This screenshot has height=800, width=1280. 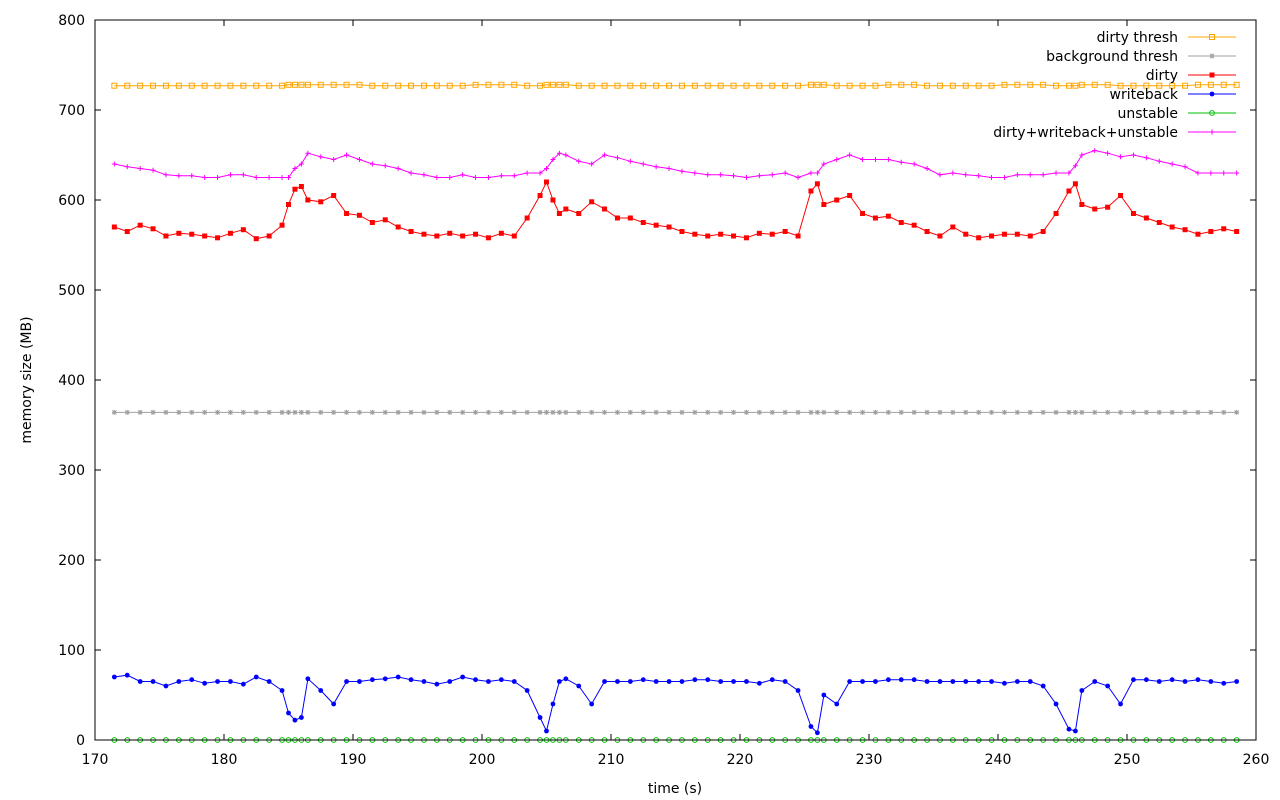 I want to click on legend-marker, so click(x=1212, y=94).